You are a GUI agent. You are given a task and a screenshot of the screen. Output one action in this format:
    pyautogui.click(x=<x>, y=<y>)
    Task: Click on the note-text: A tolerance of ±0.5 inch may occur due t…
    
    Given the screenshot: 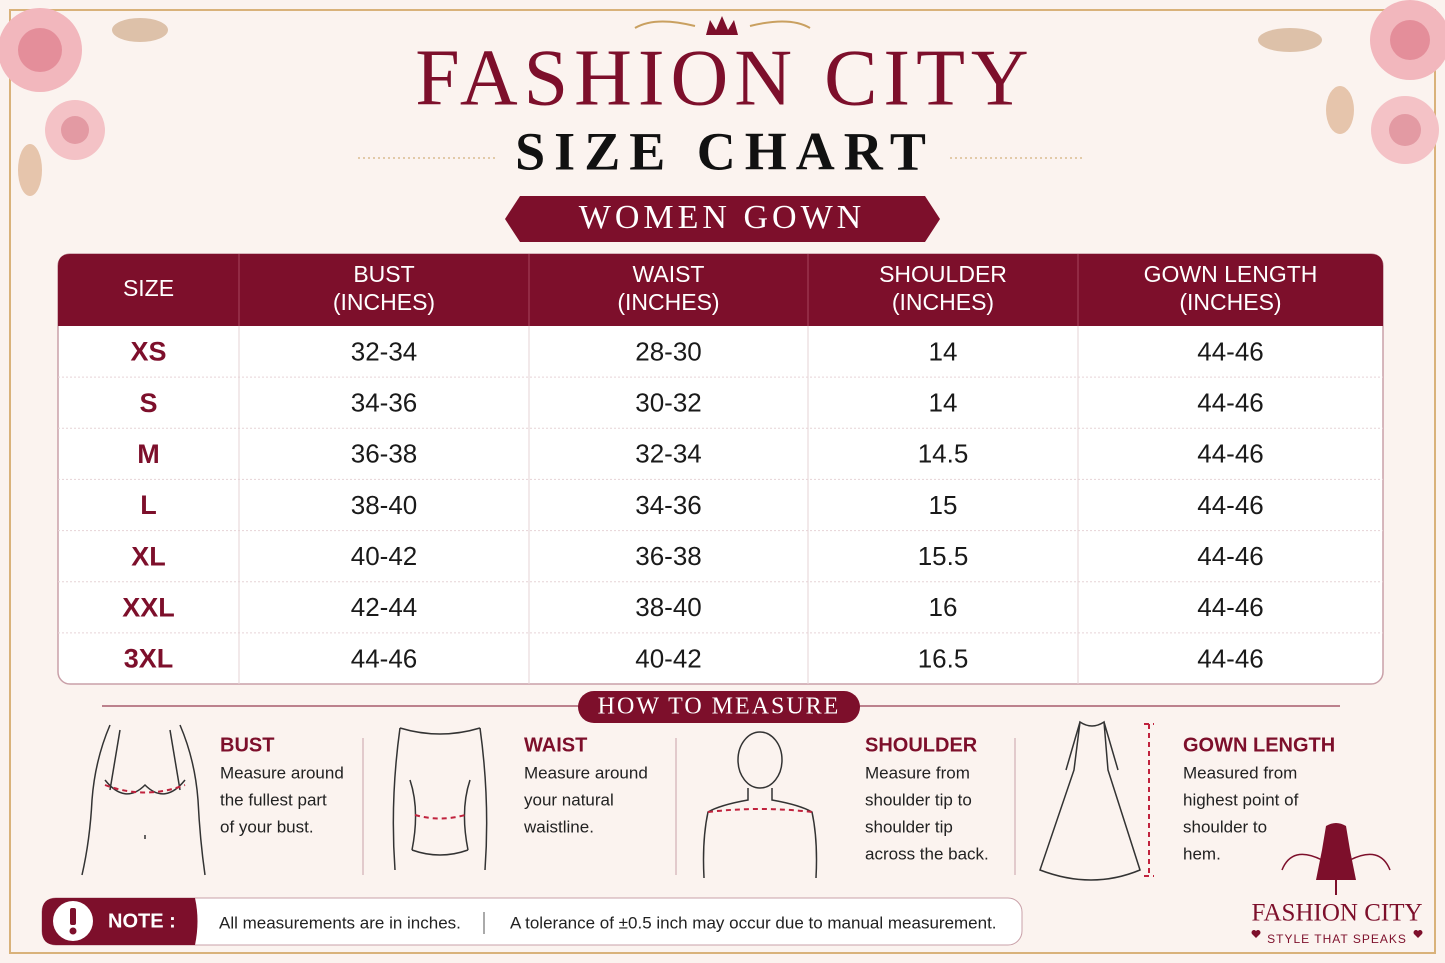 What is the action you would take?
    pyautogui.click(x=753, y=922)
    